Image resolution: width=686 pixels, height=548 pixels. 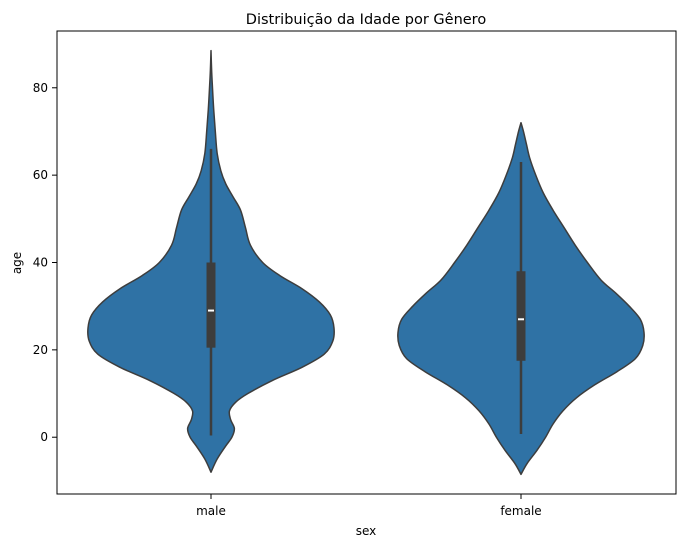 I want to click on y-tick-label: 20, so click(x=40, y=350).